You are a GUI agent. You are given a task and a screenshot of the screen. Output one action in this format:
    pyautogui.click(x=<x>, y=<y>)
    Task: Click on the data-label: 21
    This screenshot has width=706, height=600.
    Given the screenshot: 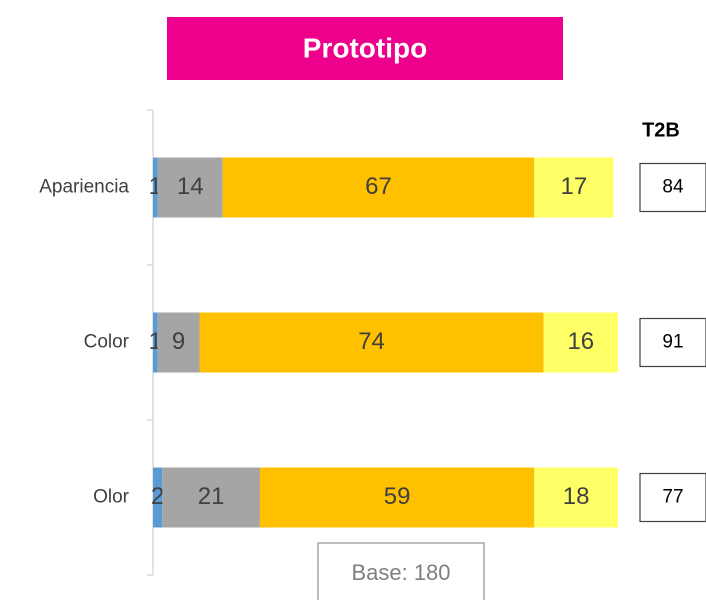 What is the action you would take?
    pyautogui.click(x=211, y=496)
    